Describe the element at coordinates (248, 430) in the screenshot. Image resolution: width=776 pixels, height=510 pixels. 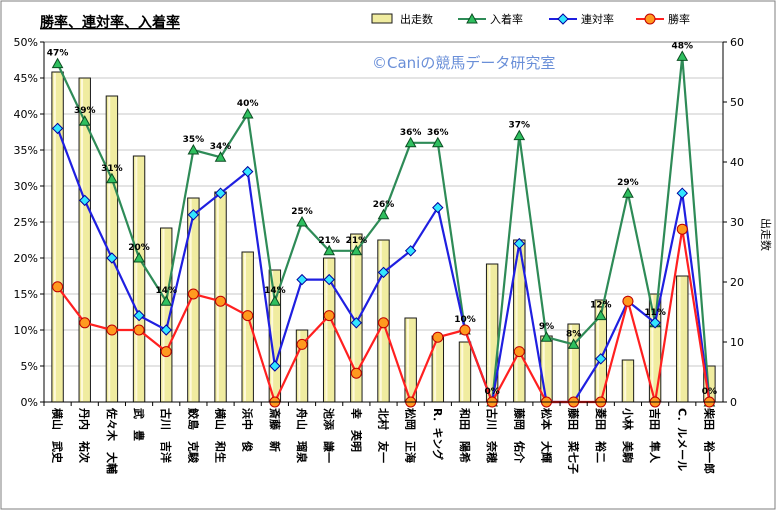
I see `x-tick-label: 浜中 俊` at that location.